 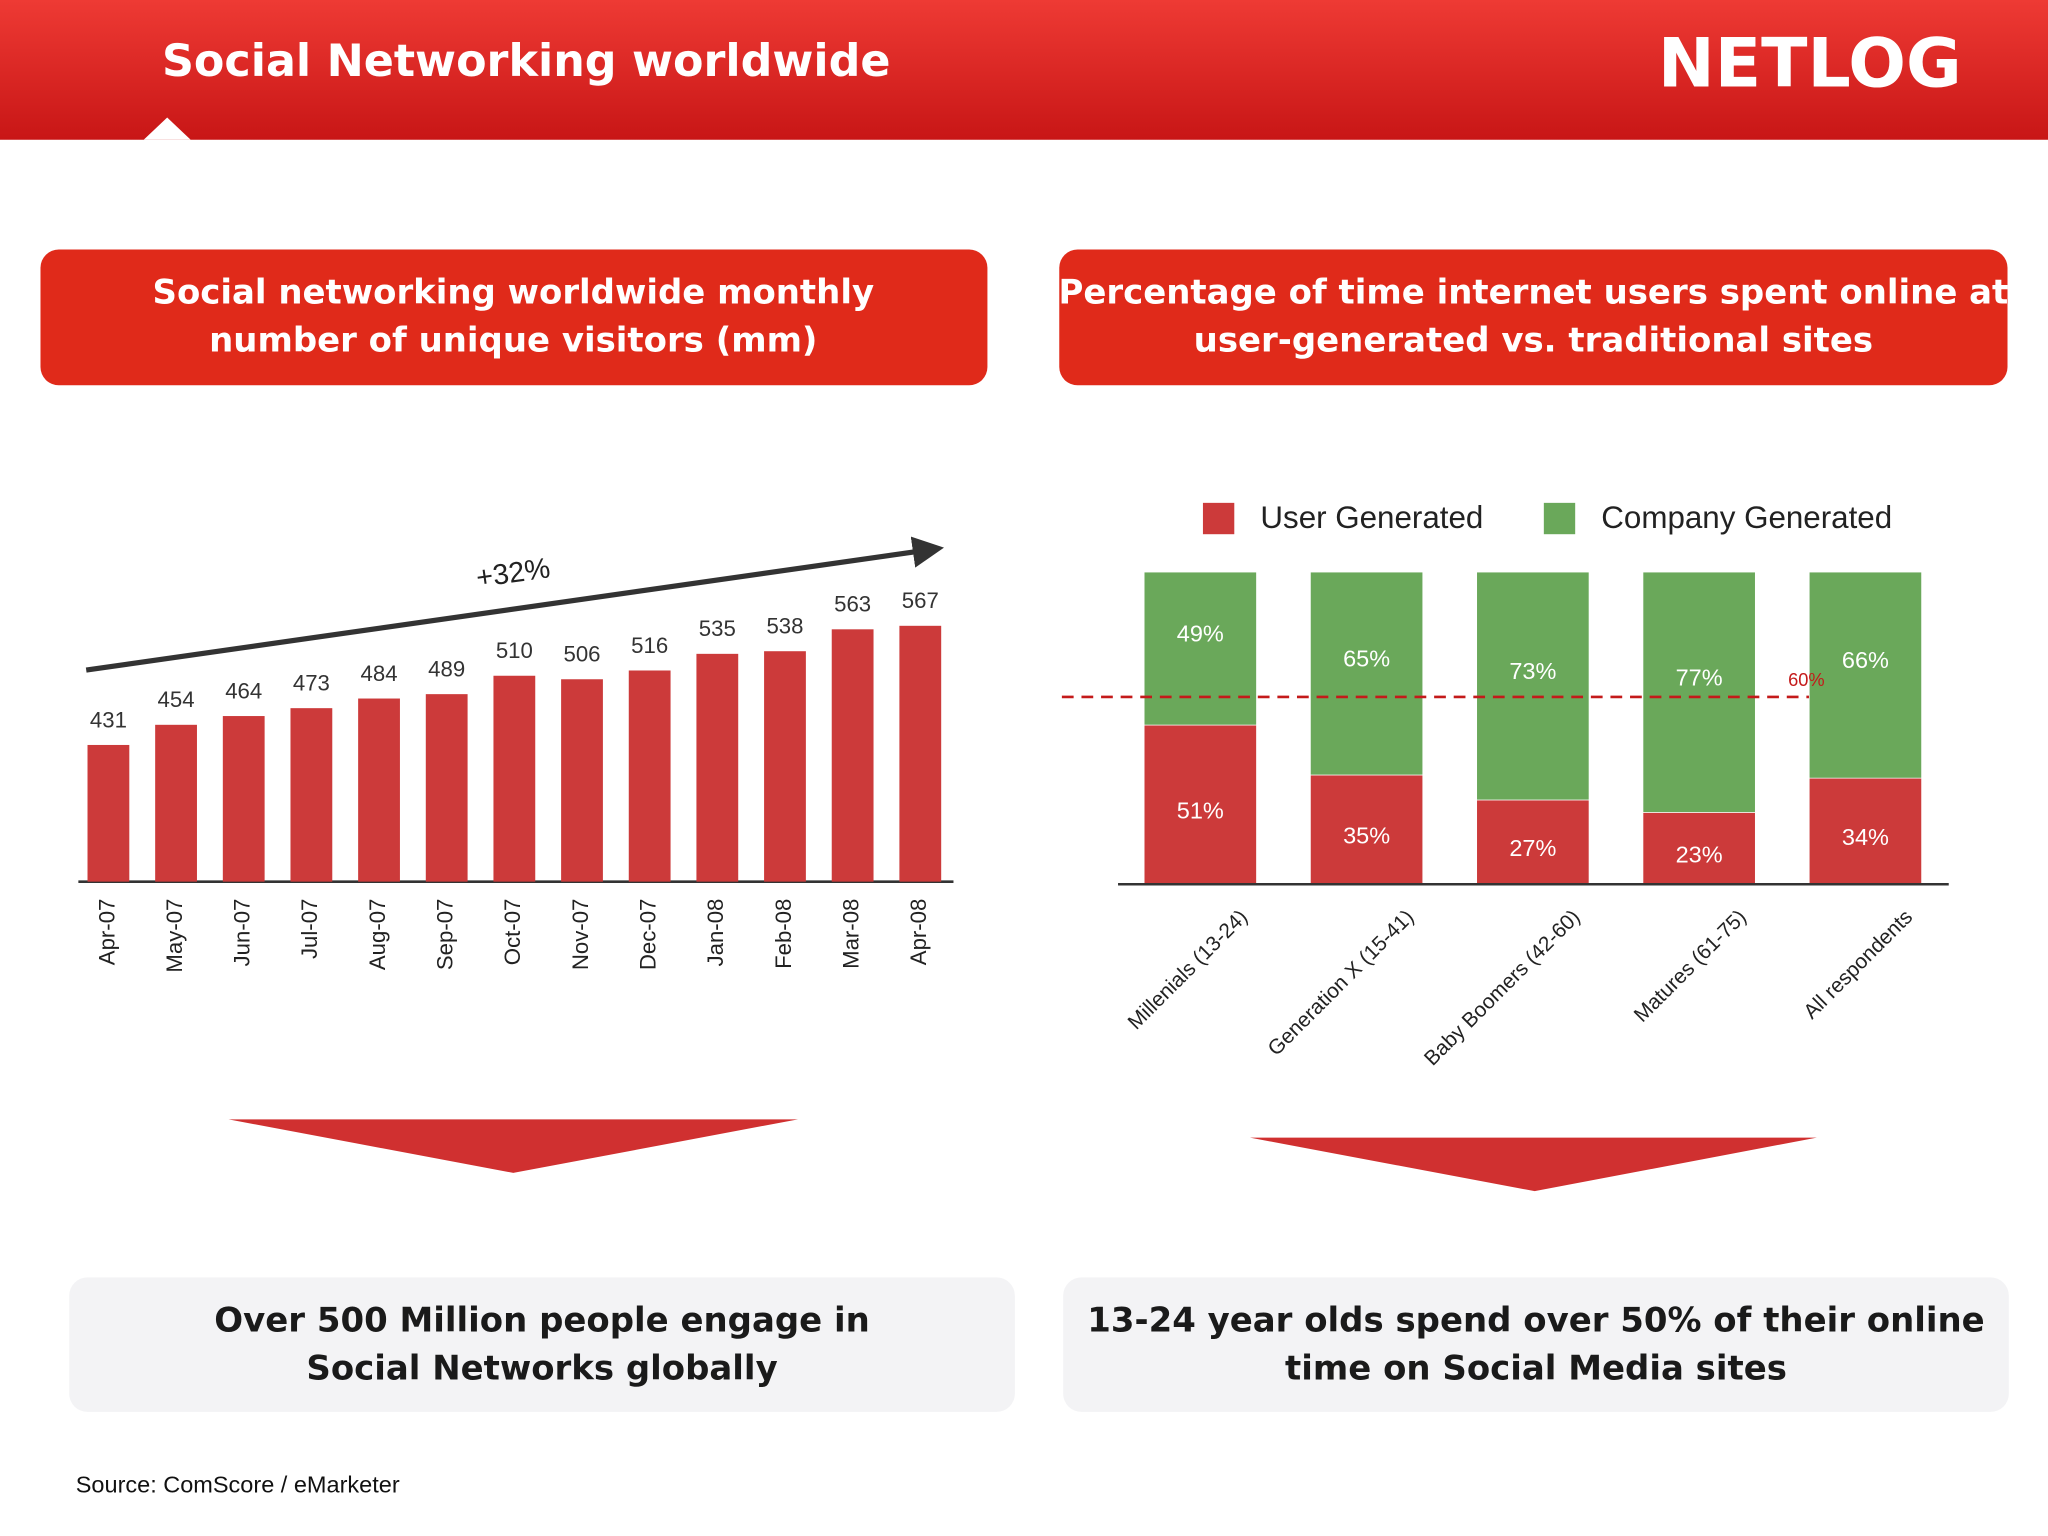 What do you see at coordinates (1858, 964) in the screenshot?
I see `x-tick-label: All respondents` at bounding box center [1858, 964].